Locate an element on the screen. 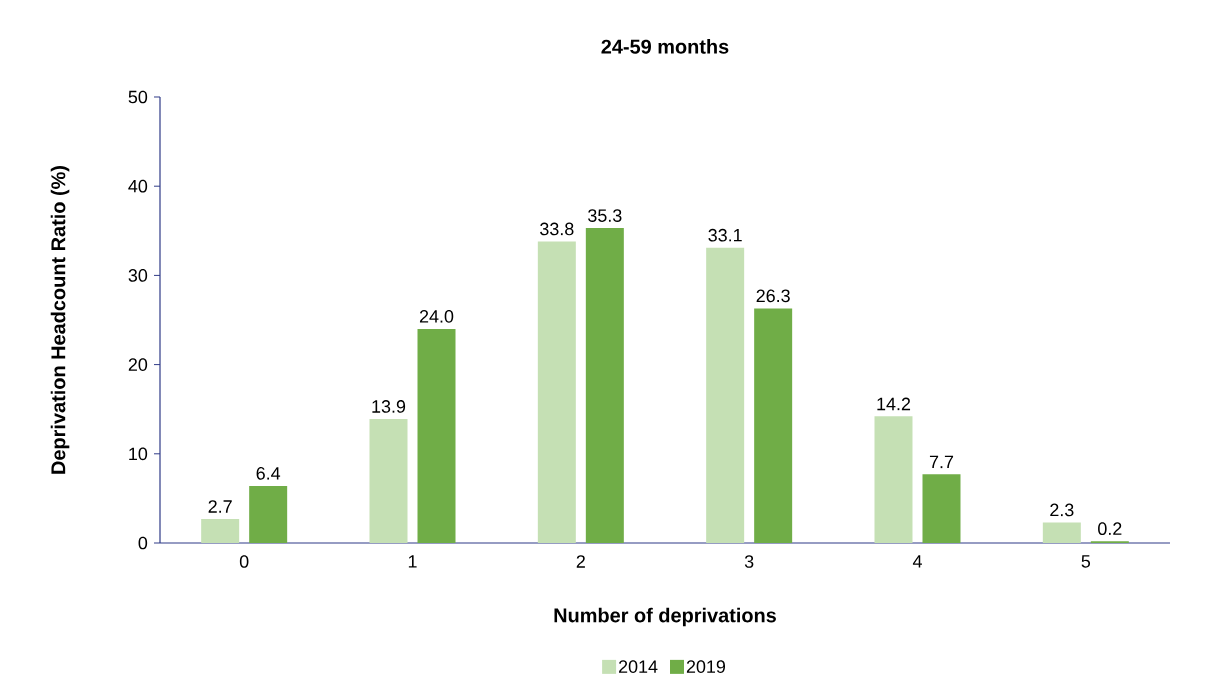  x-tick-label: 5 is located at coordinates (1086, 561).